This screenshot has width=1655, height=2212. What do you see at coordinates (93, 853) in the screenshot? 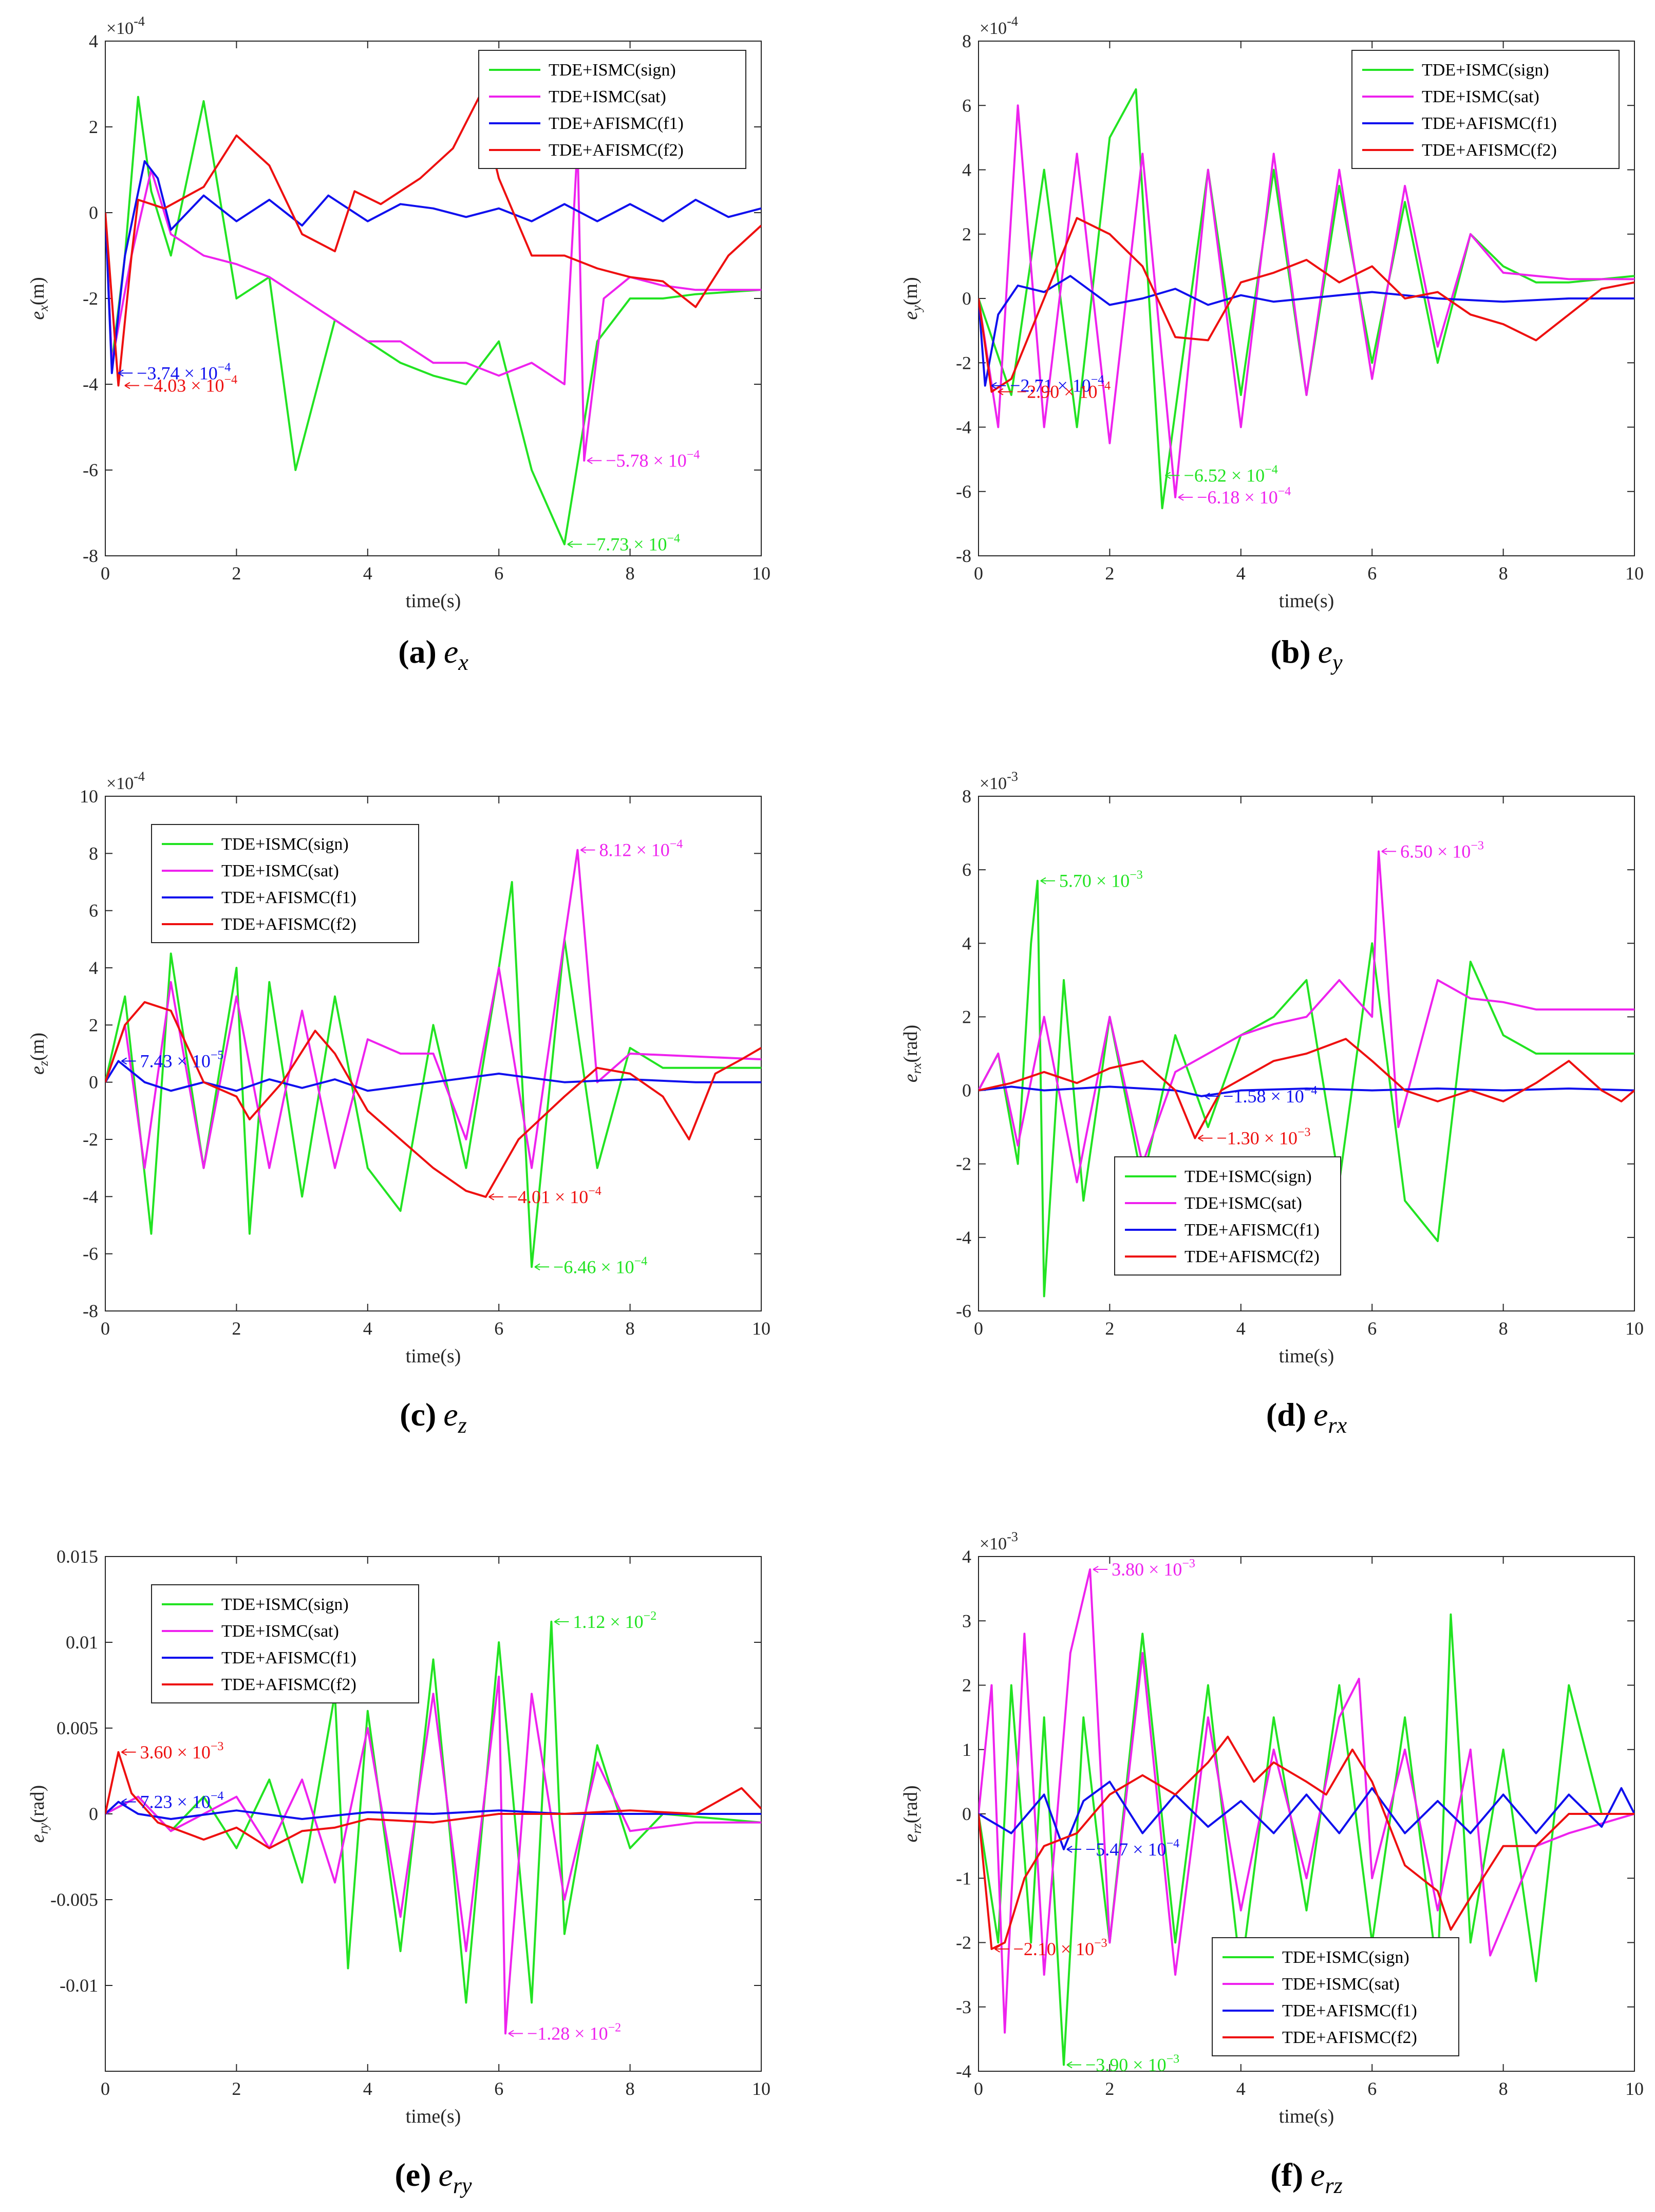
I see `y-tick-label: 8` at bounding box center [93, 853].